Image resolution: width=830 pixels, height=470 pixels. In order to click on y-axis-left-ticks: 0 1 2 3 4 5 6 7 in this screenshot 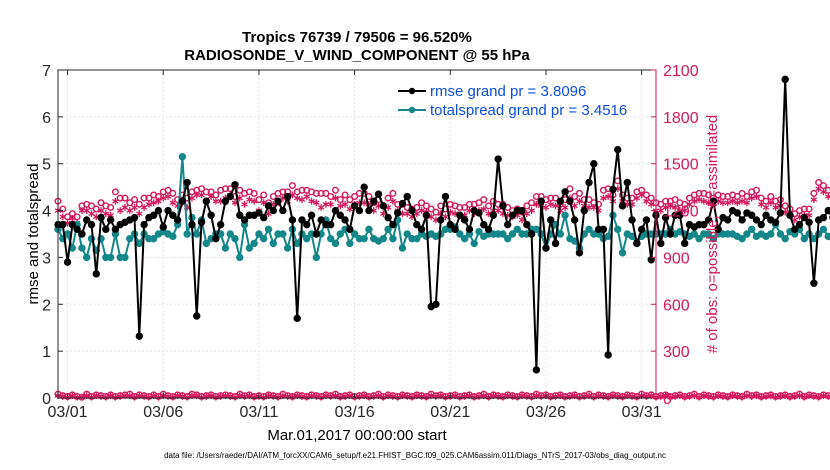, I will do `click(52, 235)`.